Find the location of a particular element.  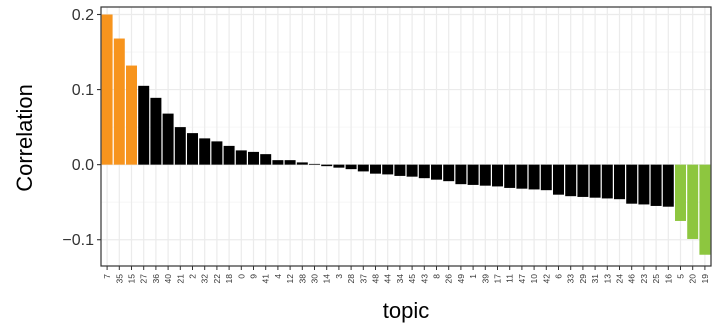

x-tick-label-topic-4: 4 is located at coordinates (278, 276).